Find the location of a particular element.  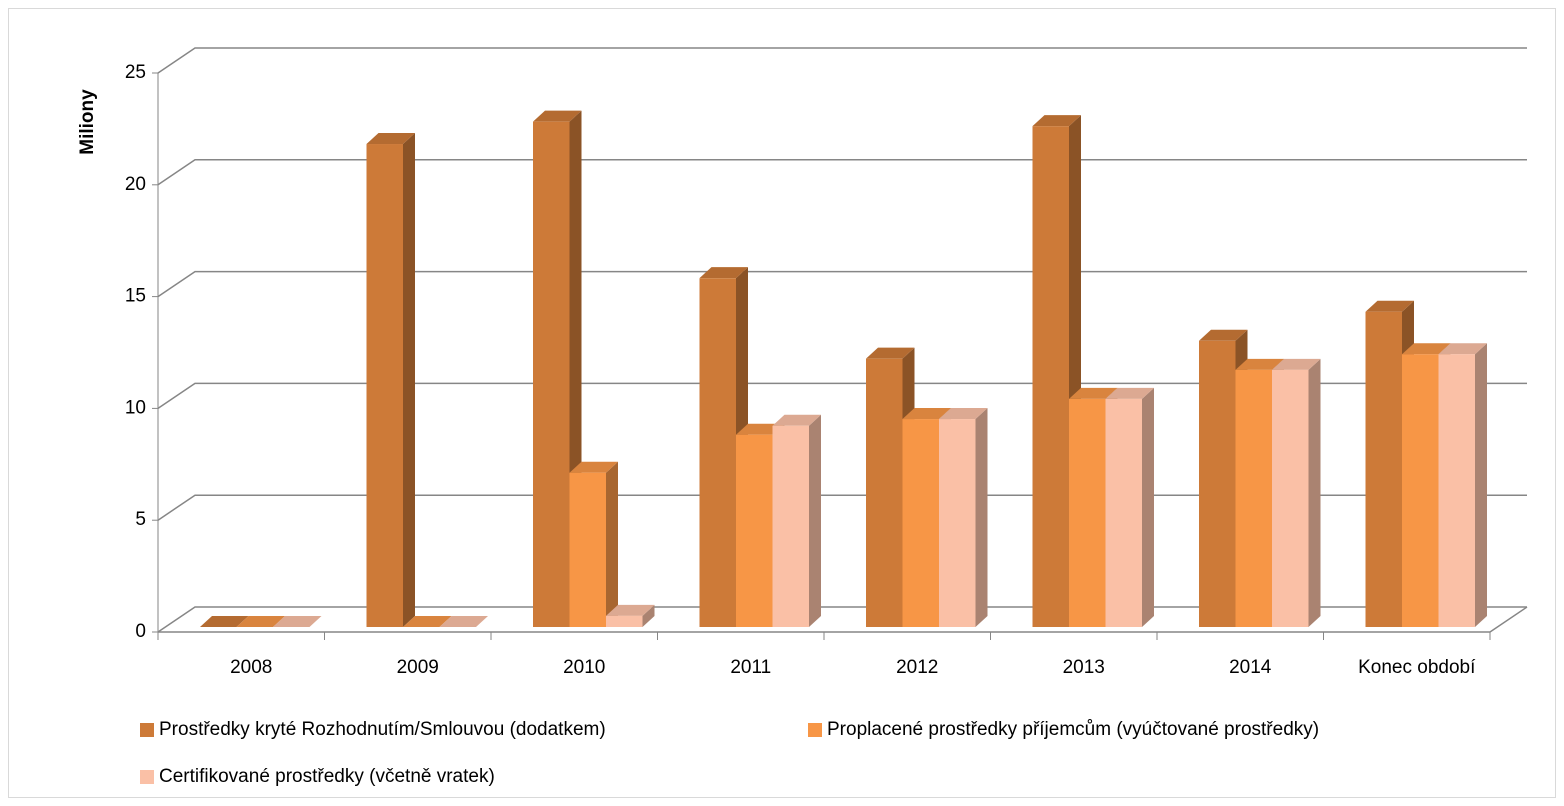

x-tick-label: 2012 is located at coordinates (917, 667).